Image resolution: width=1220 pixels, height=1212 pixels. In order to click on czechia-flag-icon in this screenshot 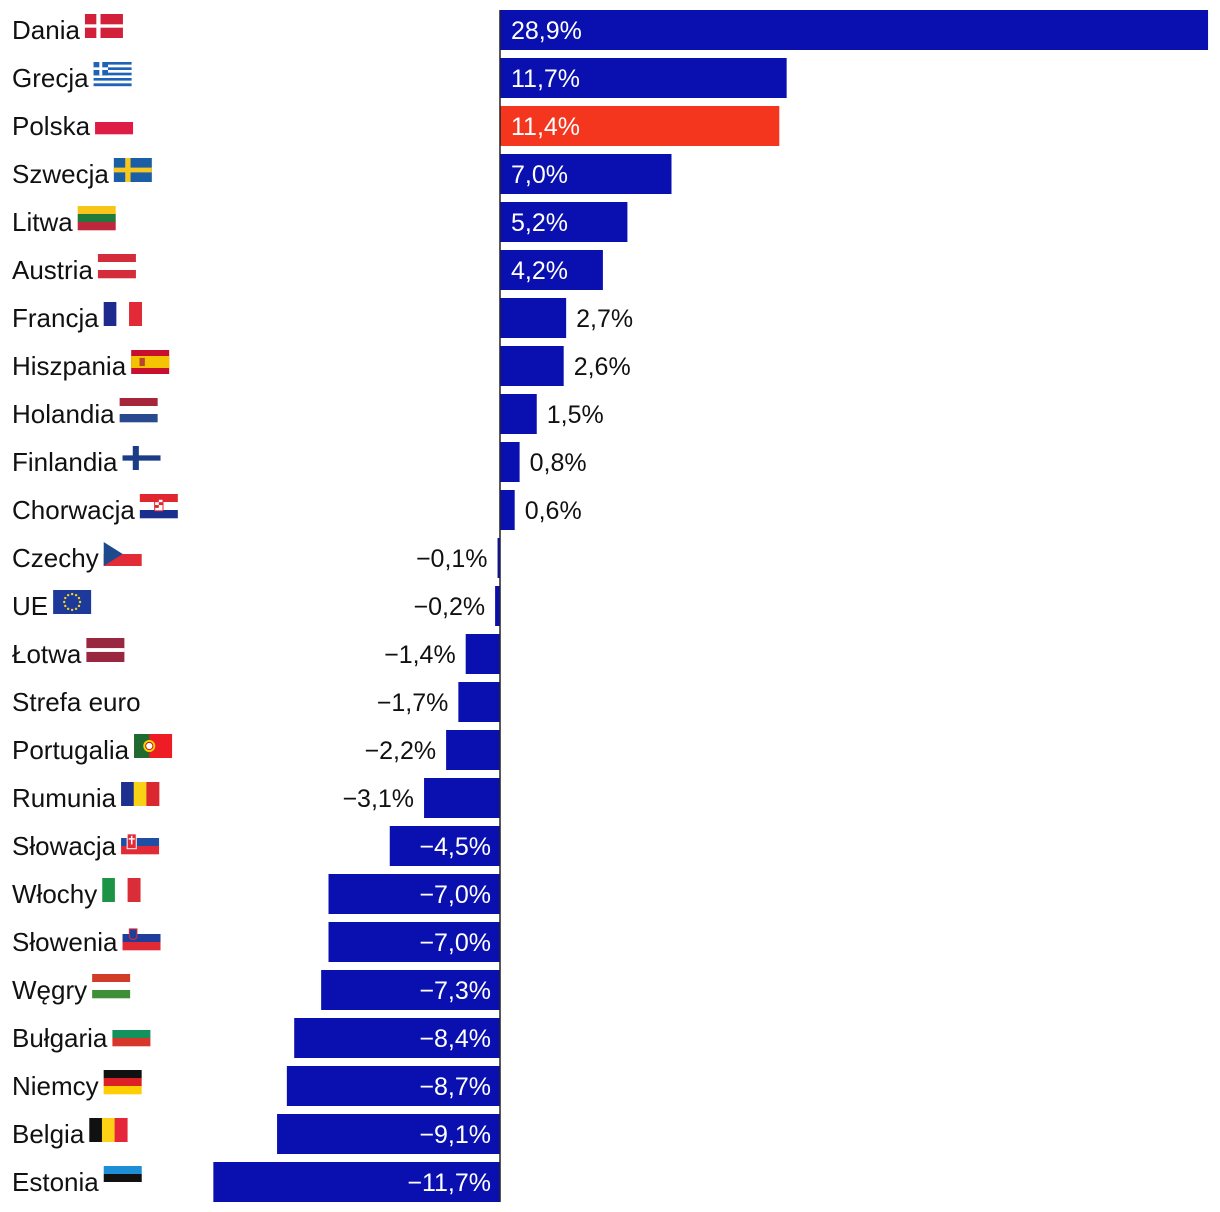, I will do `click(122, 554)`.